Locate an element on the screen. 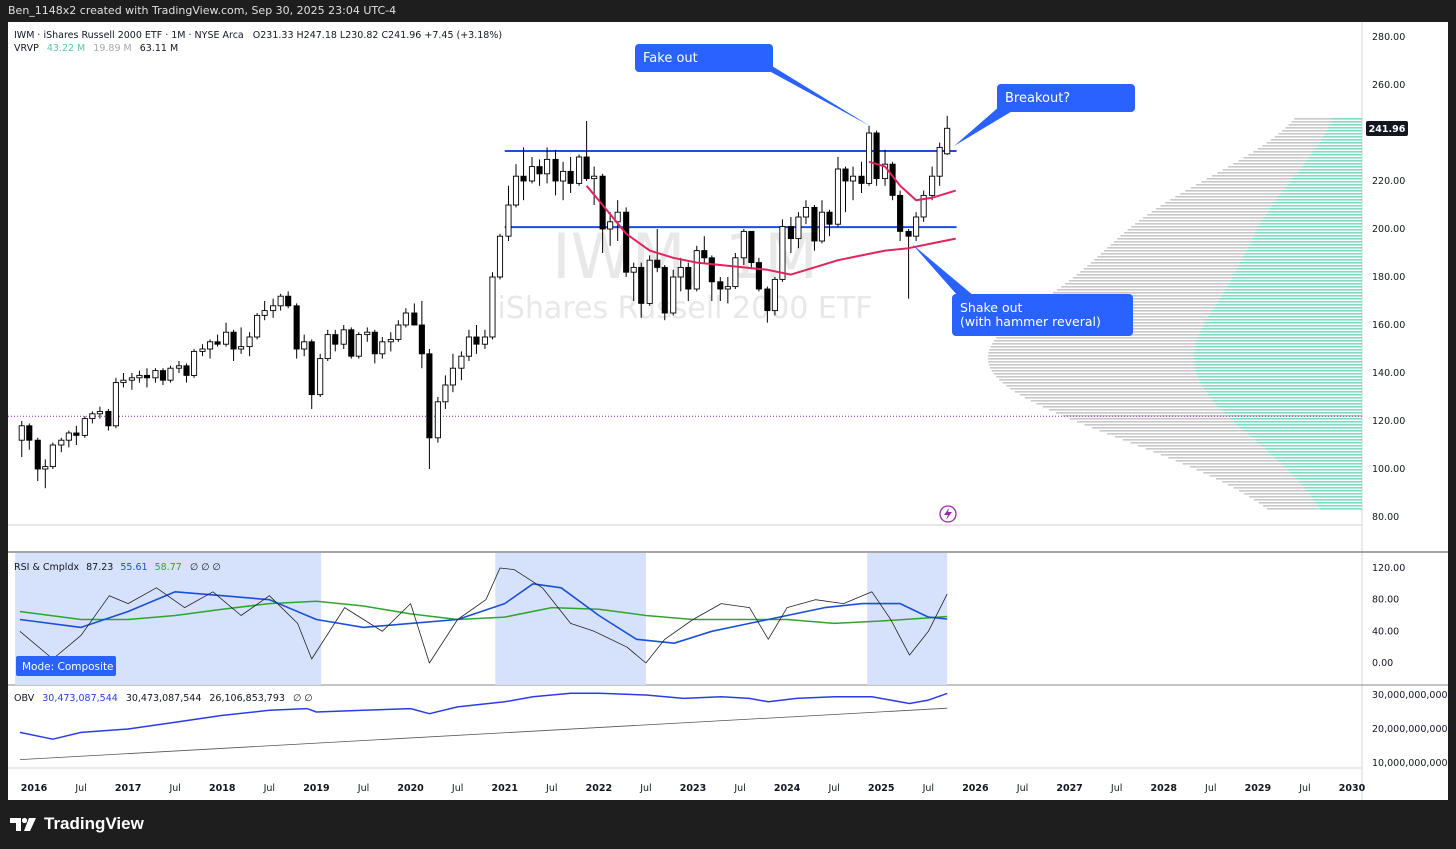 The width and height of the screenshot is (1456, 849). rsi-shaded-regions is located at coordinates (481, 619).